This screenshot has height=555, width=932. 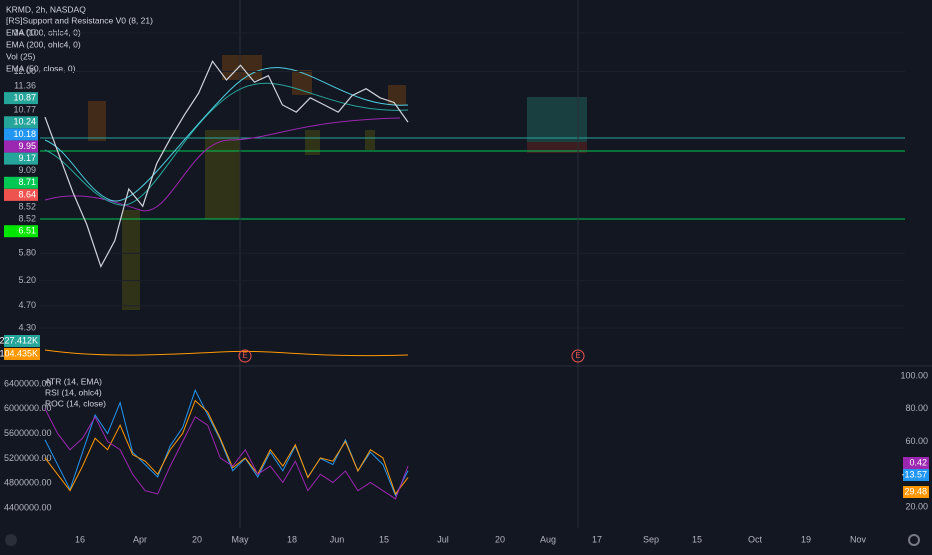 I want to click on price-label: 6.51, so click(x=27, y=231).